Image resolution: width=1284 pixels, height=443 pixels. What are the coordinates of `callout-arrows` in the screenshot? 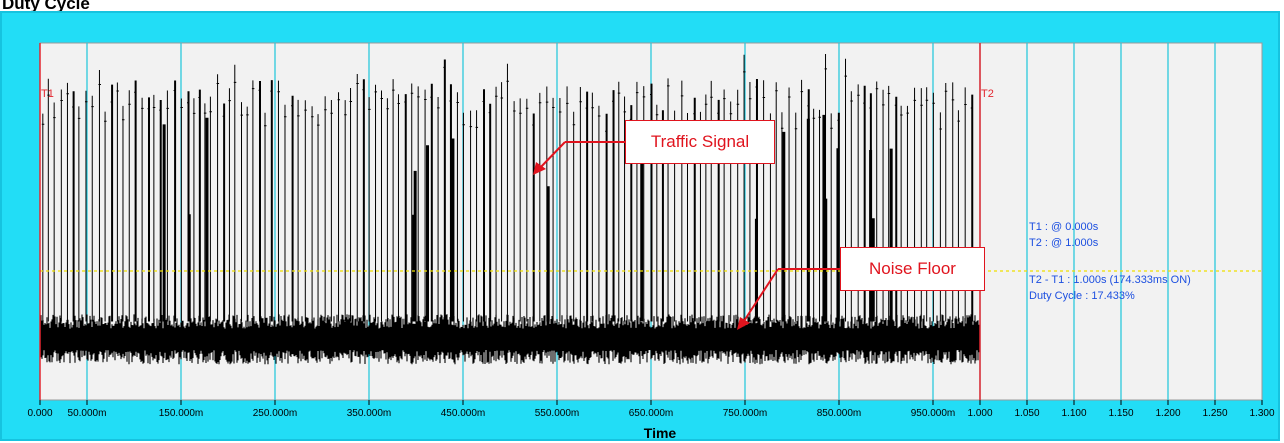 It's located at (686, 235).